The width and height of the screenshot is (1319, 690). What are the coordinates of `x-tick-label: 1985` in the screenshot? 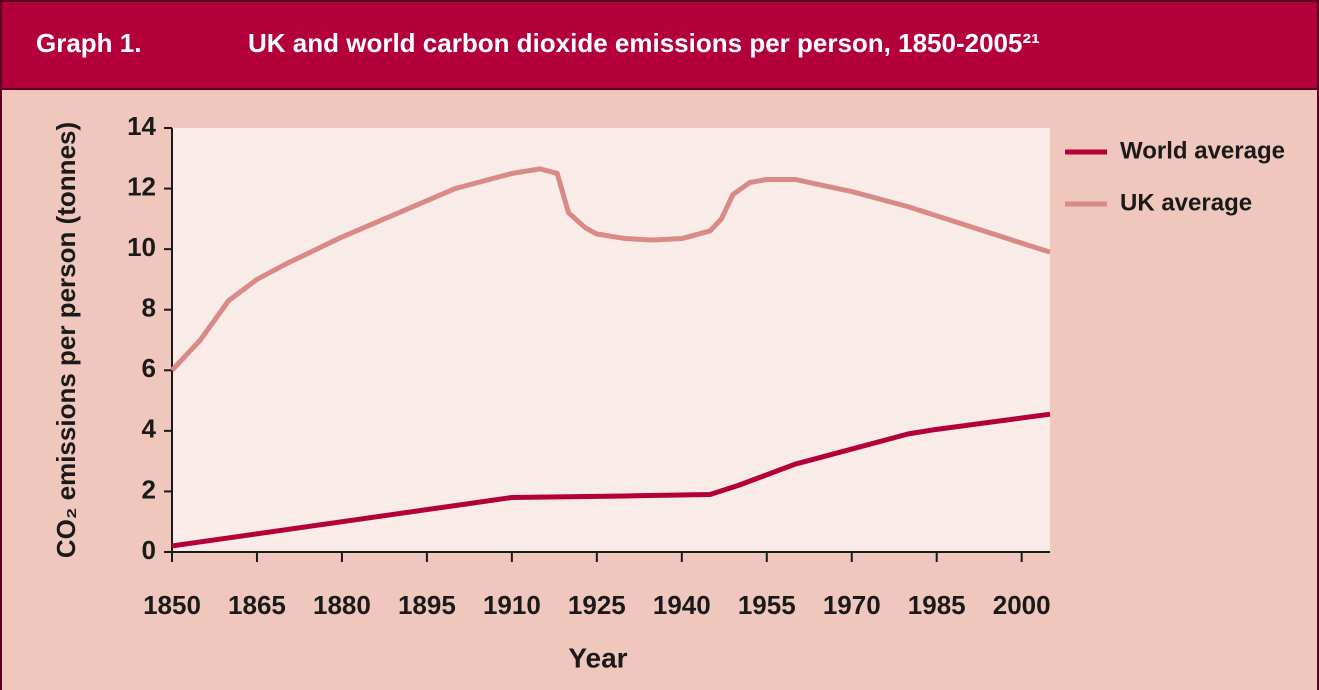 It's located at (937, 605).